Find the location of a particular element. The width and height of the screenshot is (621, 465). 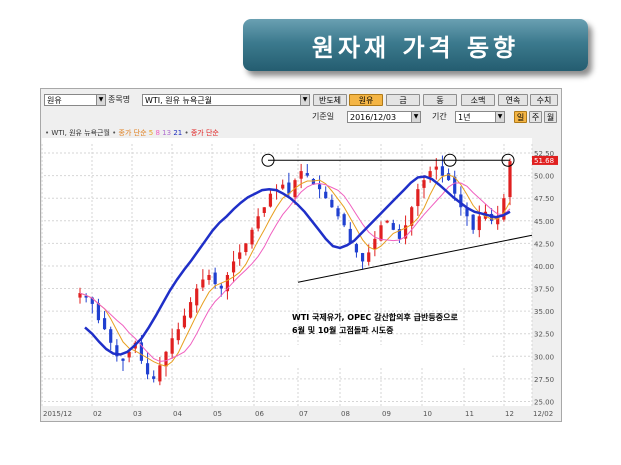

base-date-value: 2016/12/03 is located at coordinates (373, 117).